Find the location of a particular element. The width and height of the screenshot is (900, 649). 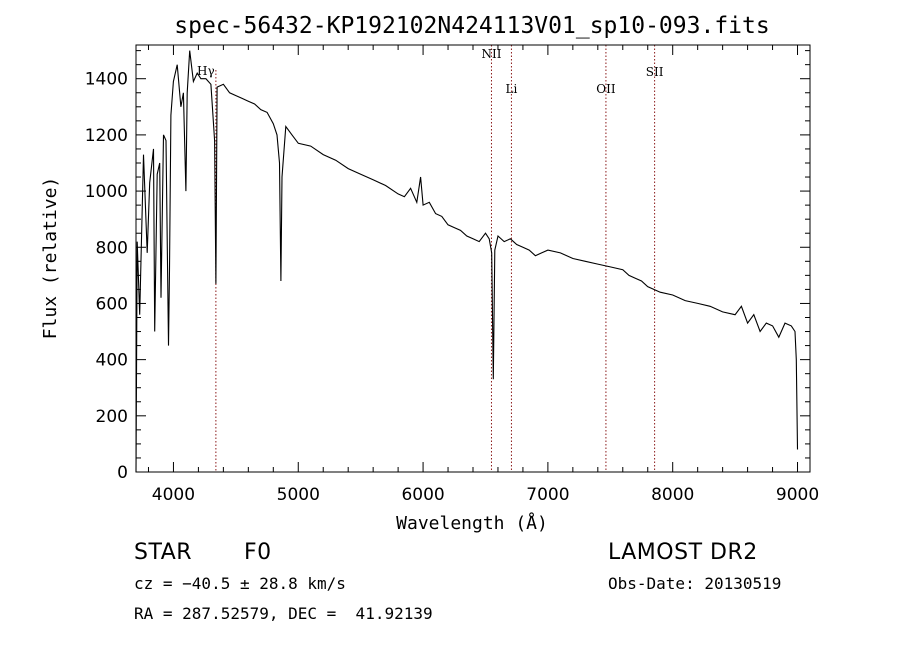

y-tick-label-4: 800 is located at coordinates (112, 248).